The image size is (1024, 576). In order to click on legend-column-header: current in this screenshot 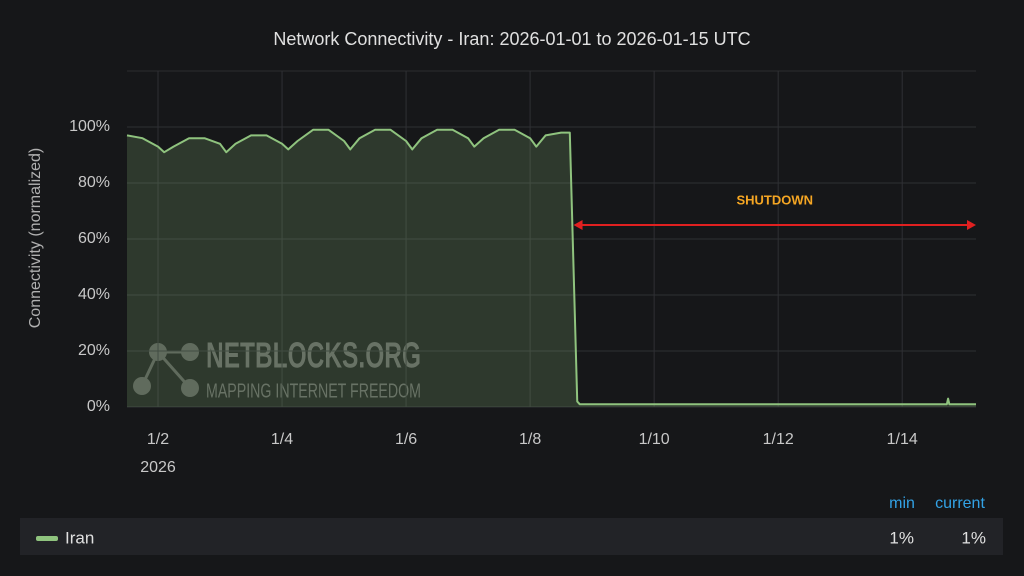, I will do `click(960, 503)`.